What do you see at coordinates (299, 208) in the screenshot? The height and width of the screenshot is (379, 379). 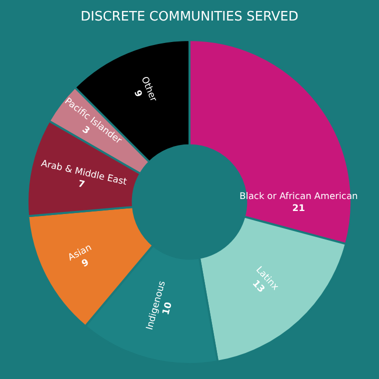 I see `data-label: 21` at bounding box center [299, 208].